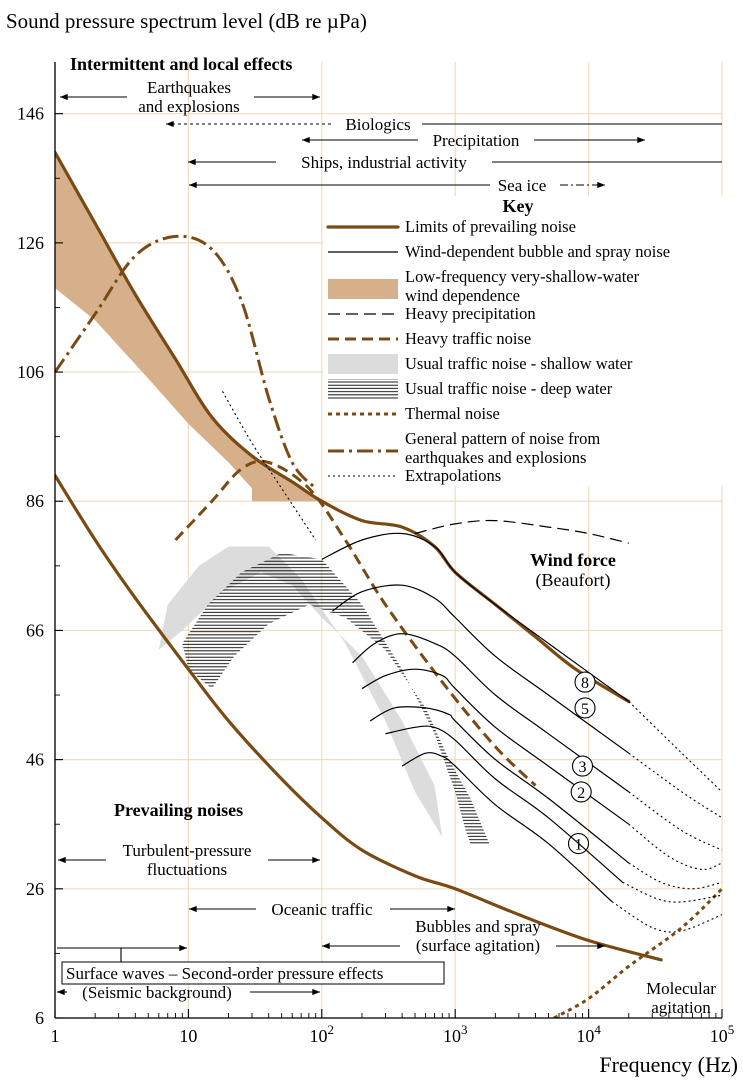 This screenshot has width=743, height=1084. What do you see at coordinates (668, 1064) in the screenshot?
I see `x-axis-title: Frequency (Hz)` at bounding box center [668, 1064].